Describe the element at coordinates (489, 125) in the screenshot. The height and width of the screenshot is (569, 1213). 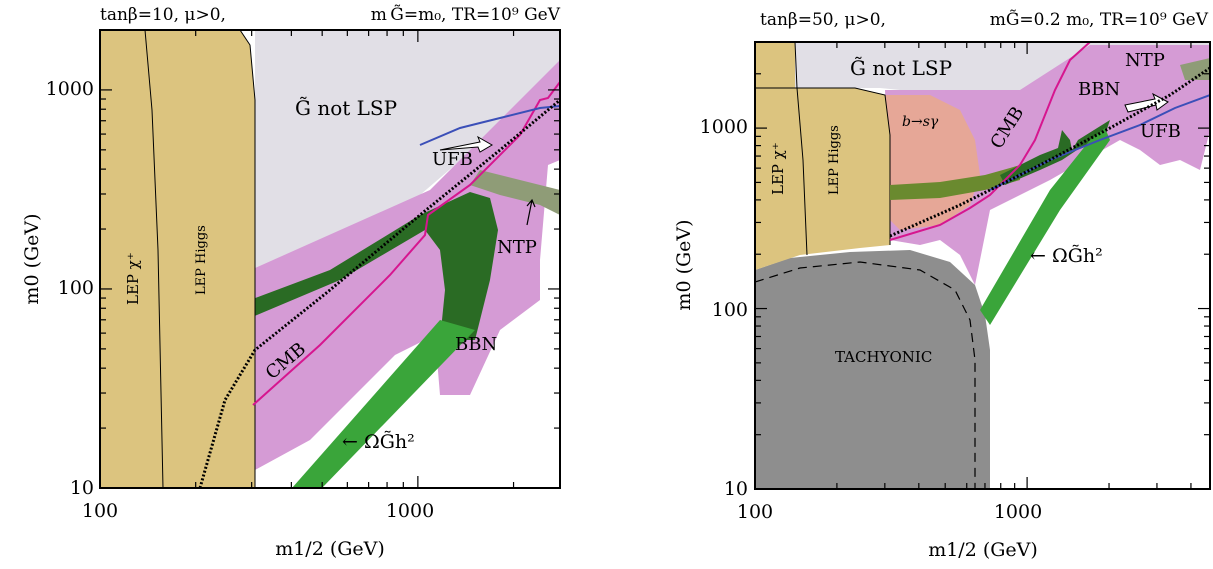
I see `left-line-ufb` at that location.